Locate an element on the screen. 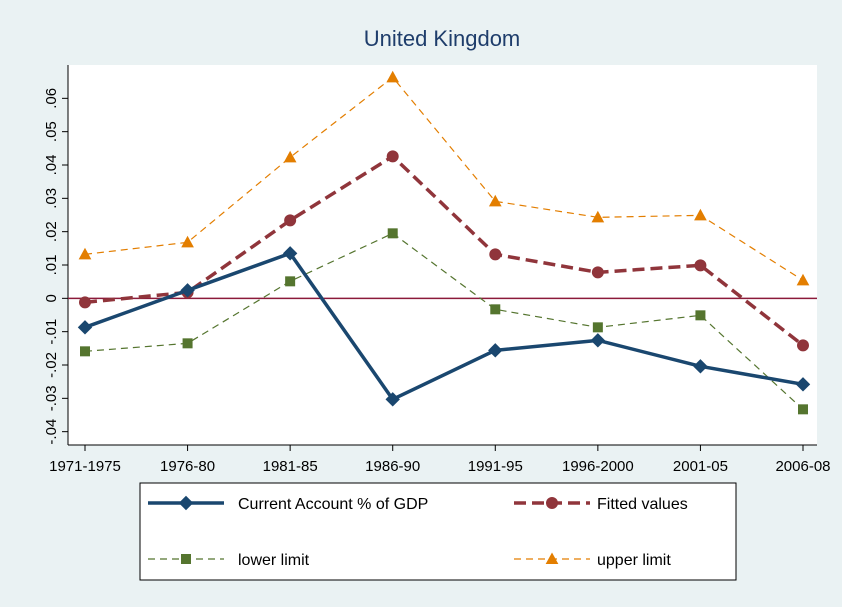 This screenshot has height=612, width=842. x-tick-label: 1996-2000 is located at coordinates (598, 466).